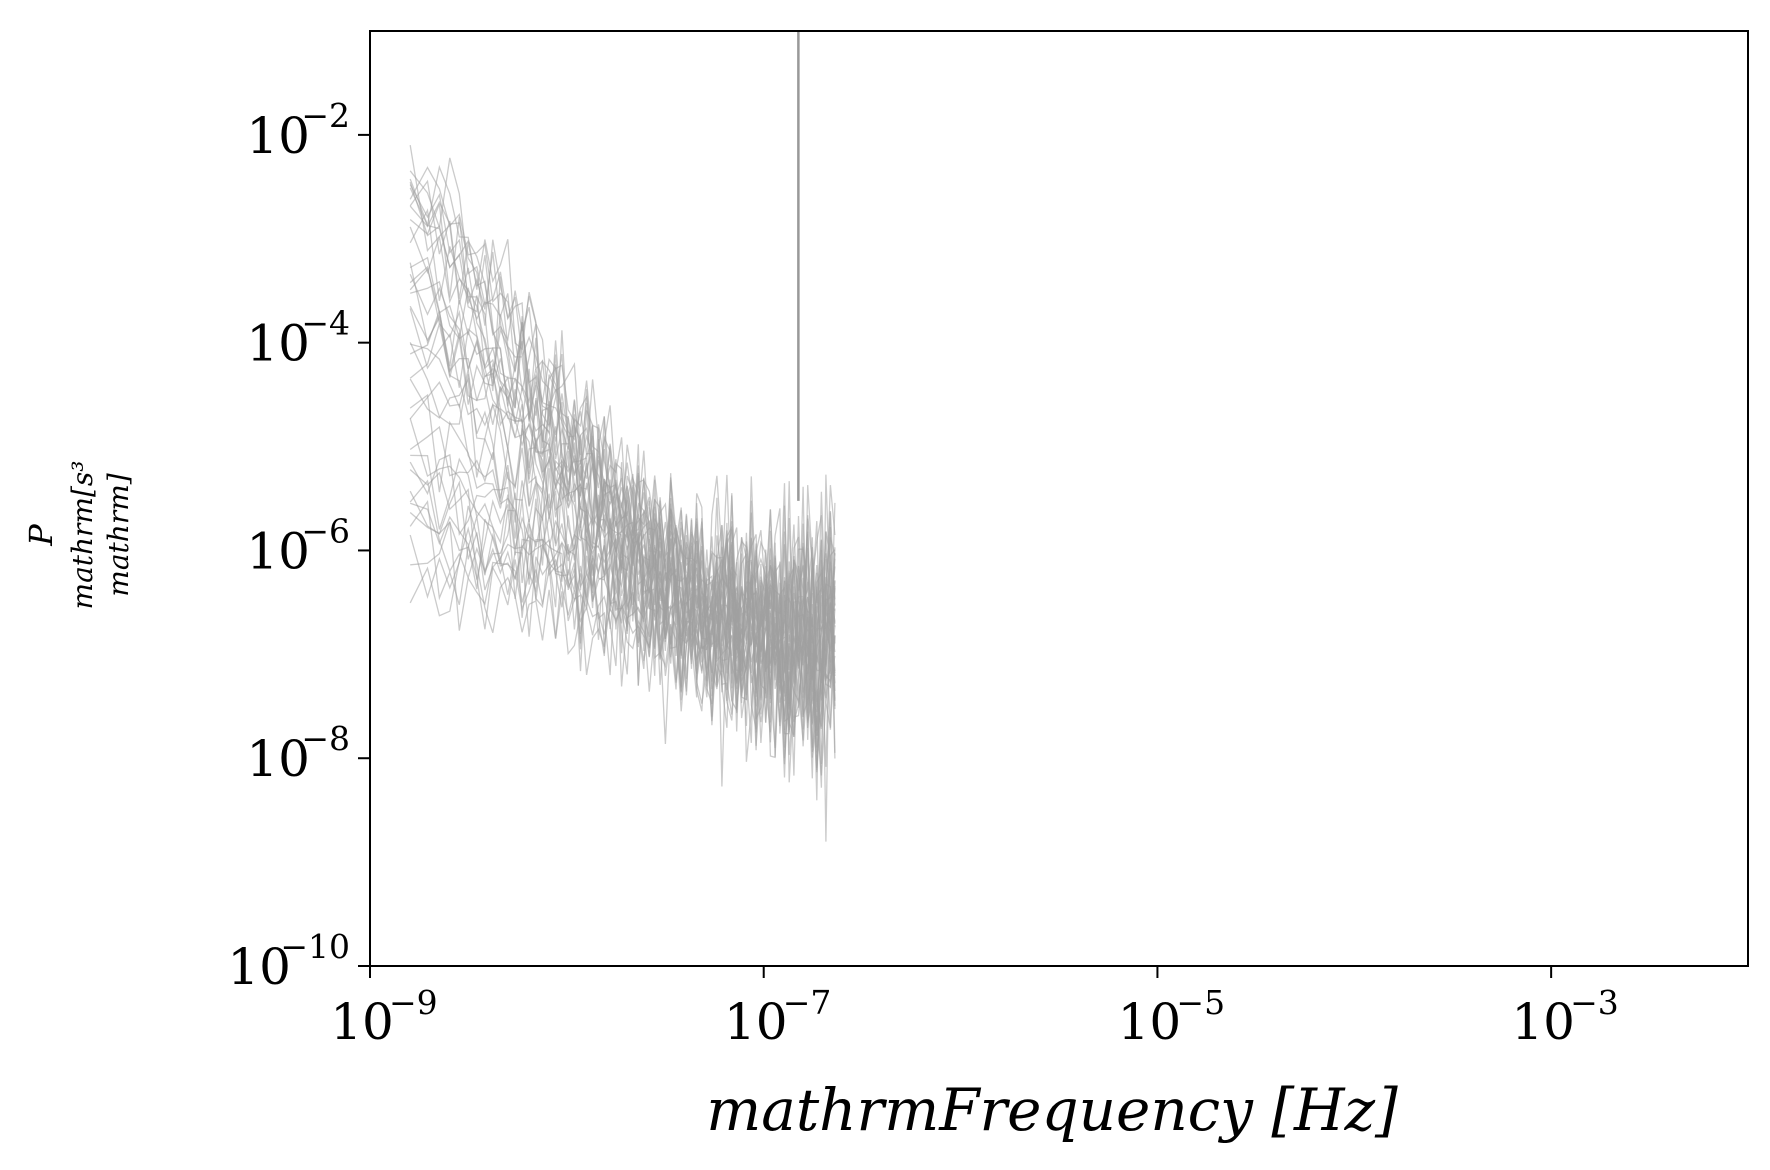 The height and width of the screenshot is (1170, 1770). Describe the element at coordinates (41, 535) in the screenshot. I see `y-axis-label-line-1: P` at that location.